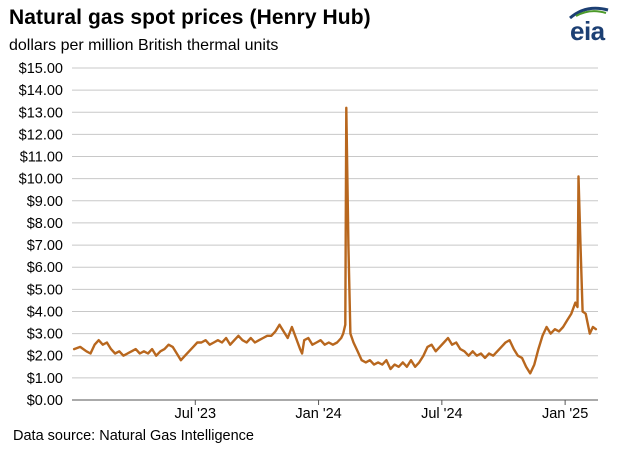 The image size is (626, 473). I want to click on eia-logo-text: eia, so click(587, 31).